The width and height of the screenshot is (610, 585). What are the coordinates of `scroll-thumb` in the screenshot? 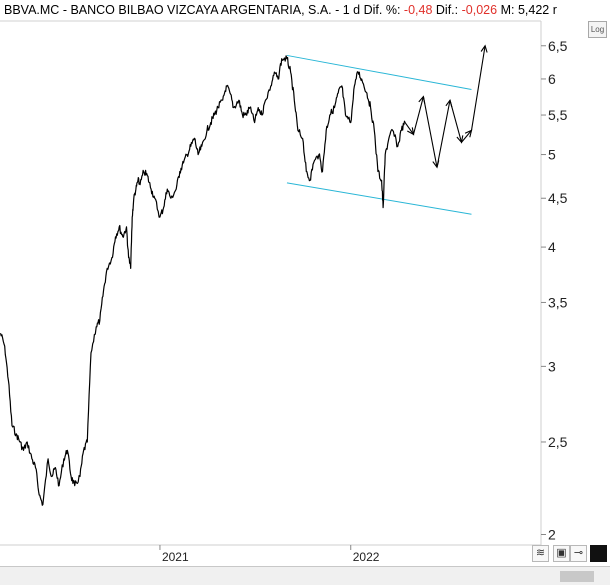 It's located at (577, 576).